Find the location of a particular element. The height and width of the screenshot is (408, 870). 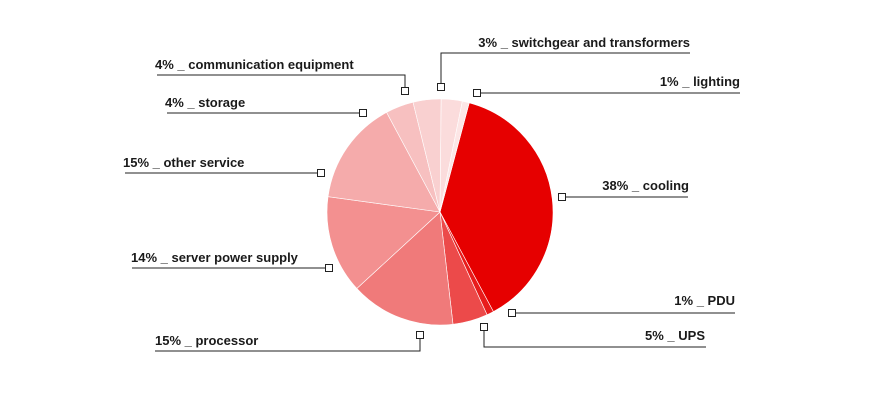

pie-slice-cooling is located at coordinates (496, 207).